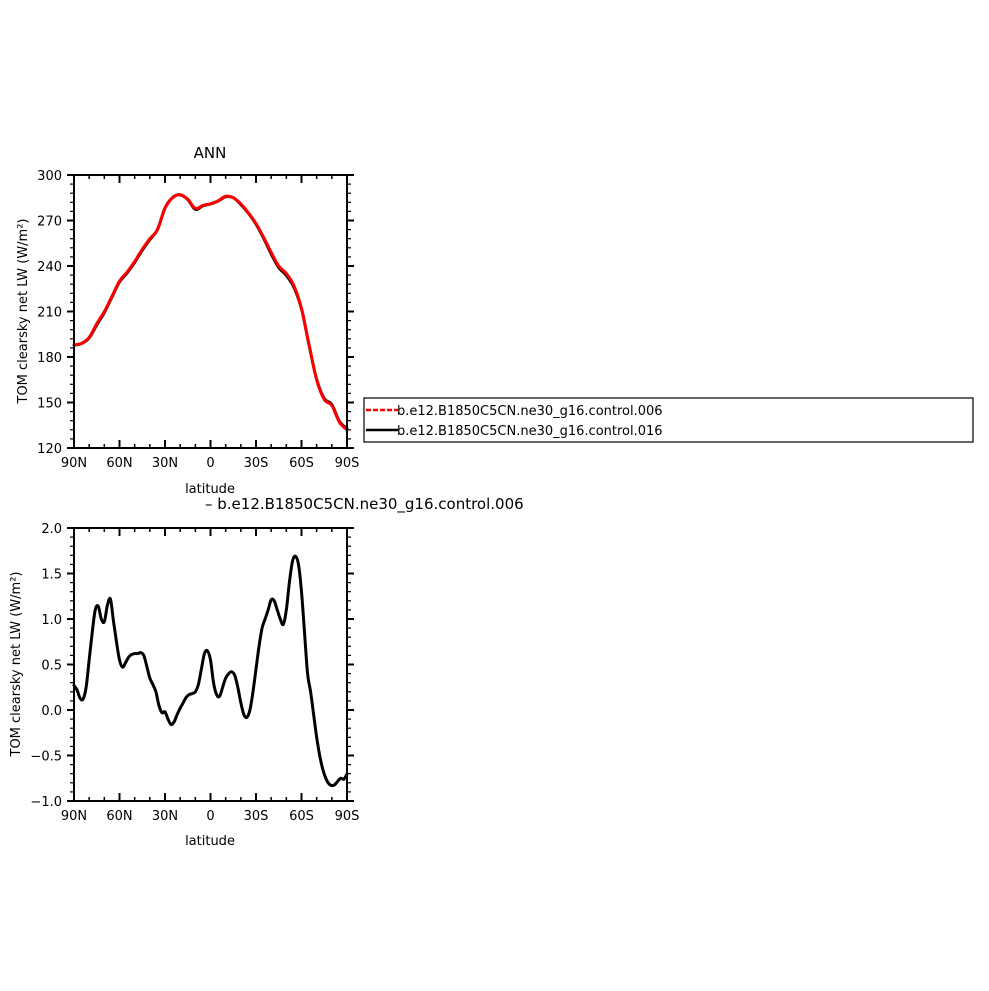 This screenshot has height=991, width=989. I want to click on y-tick-label: 300, so click(49, 176).